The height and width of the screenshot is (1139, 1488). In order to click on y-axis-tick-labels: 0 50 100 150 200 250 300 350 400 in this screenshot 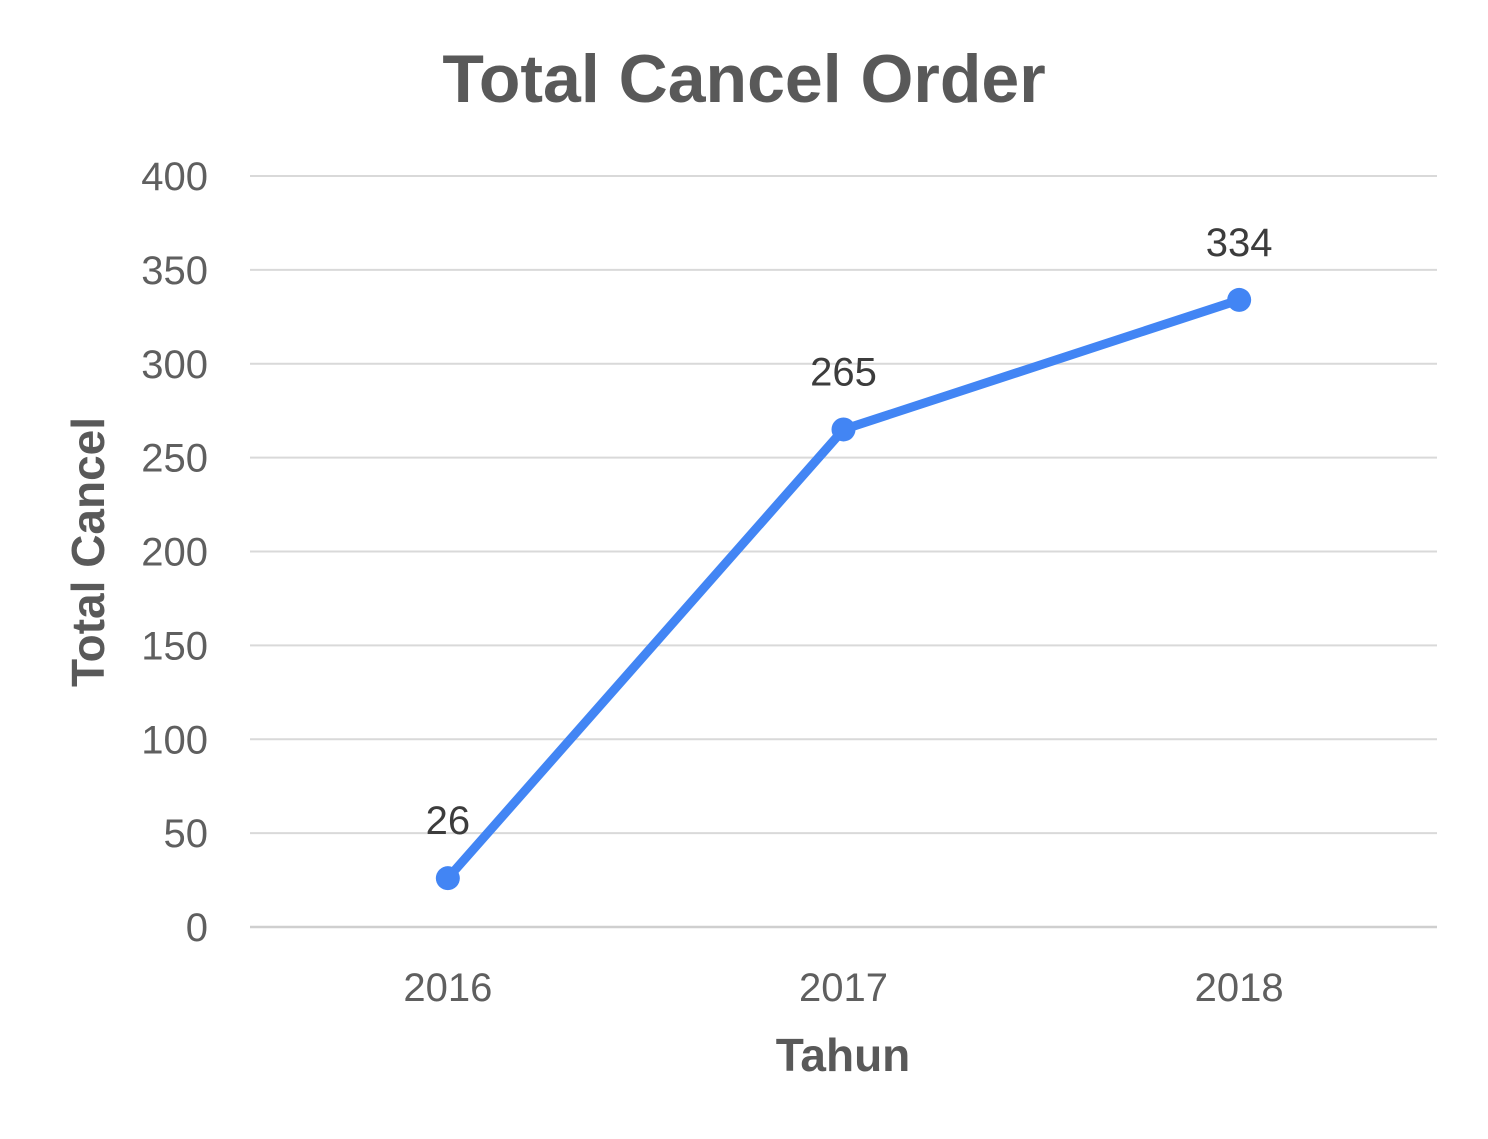, I will do `click(174, 552)`.